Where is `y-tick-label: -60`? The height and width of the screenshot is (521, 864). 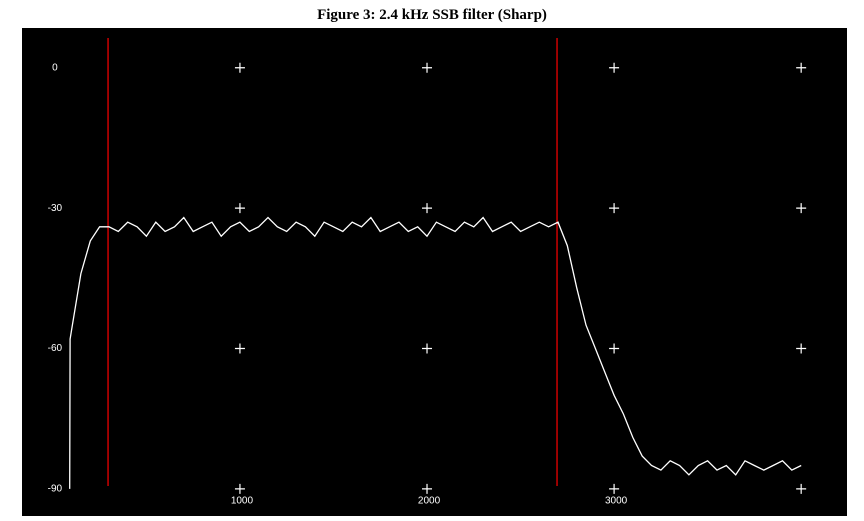
y-tick-label: -60 is located at coordinates (55, 348).